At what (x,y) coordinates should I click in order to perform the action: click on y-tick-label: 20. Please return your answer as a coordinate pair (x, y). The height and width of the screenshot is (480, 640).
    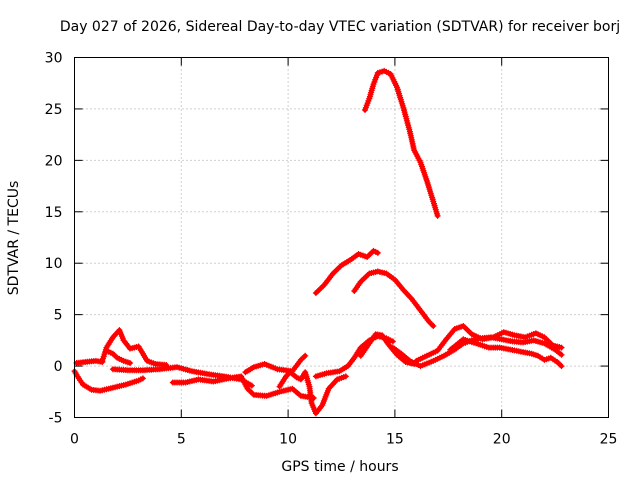
    Looking at the image, I should click on (54, 161).